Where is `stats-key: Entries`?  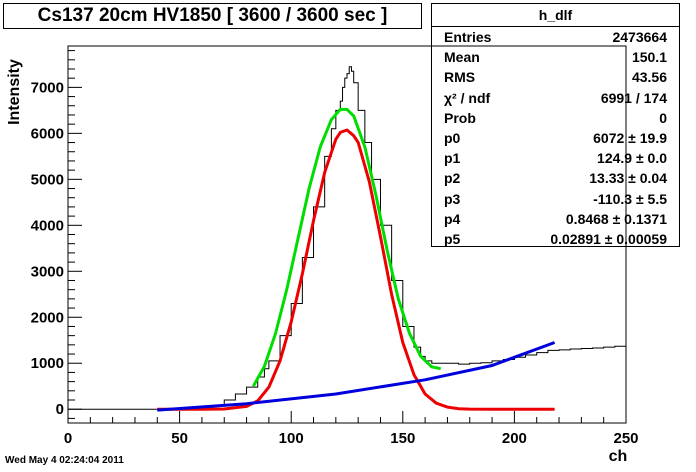
stats-key: Entries is located at coordinates (468, 37).